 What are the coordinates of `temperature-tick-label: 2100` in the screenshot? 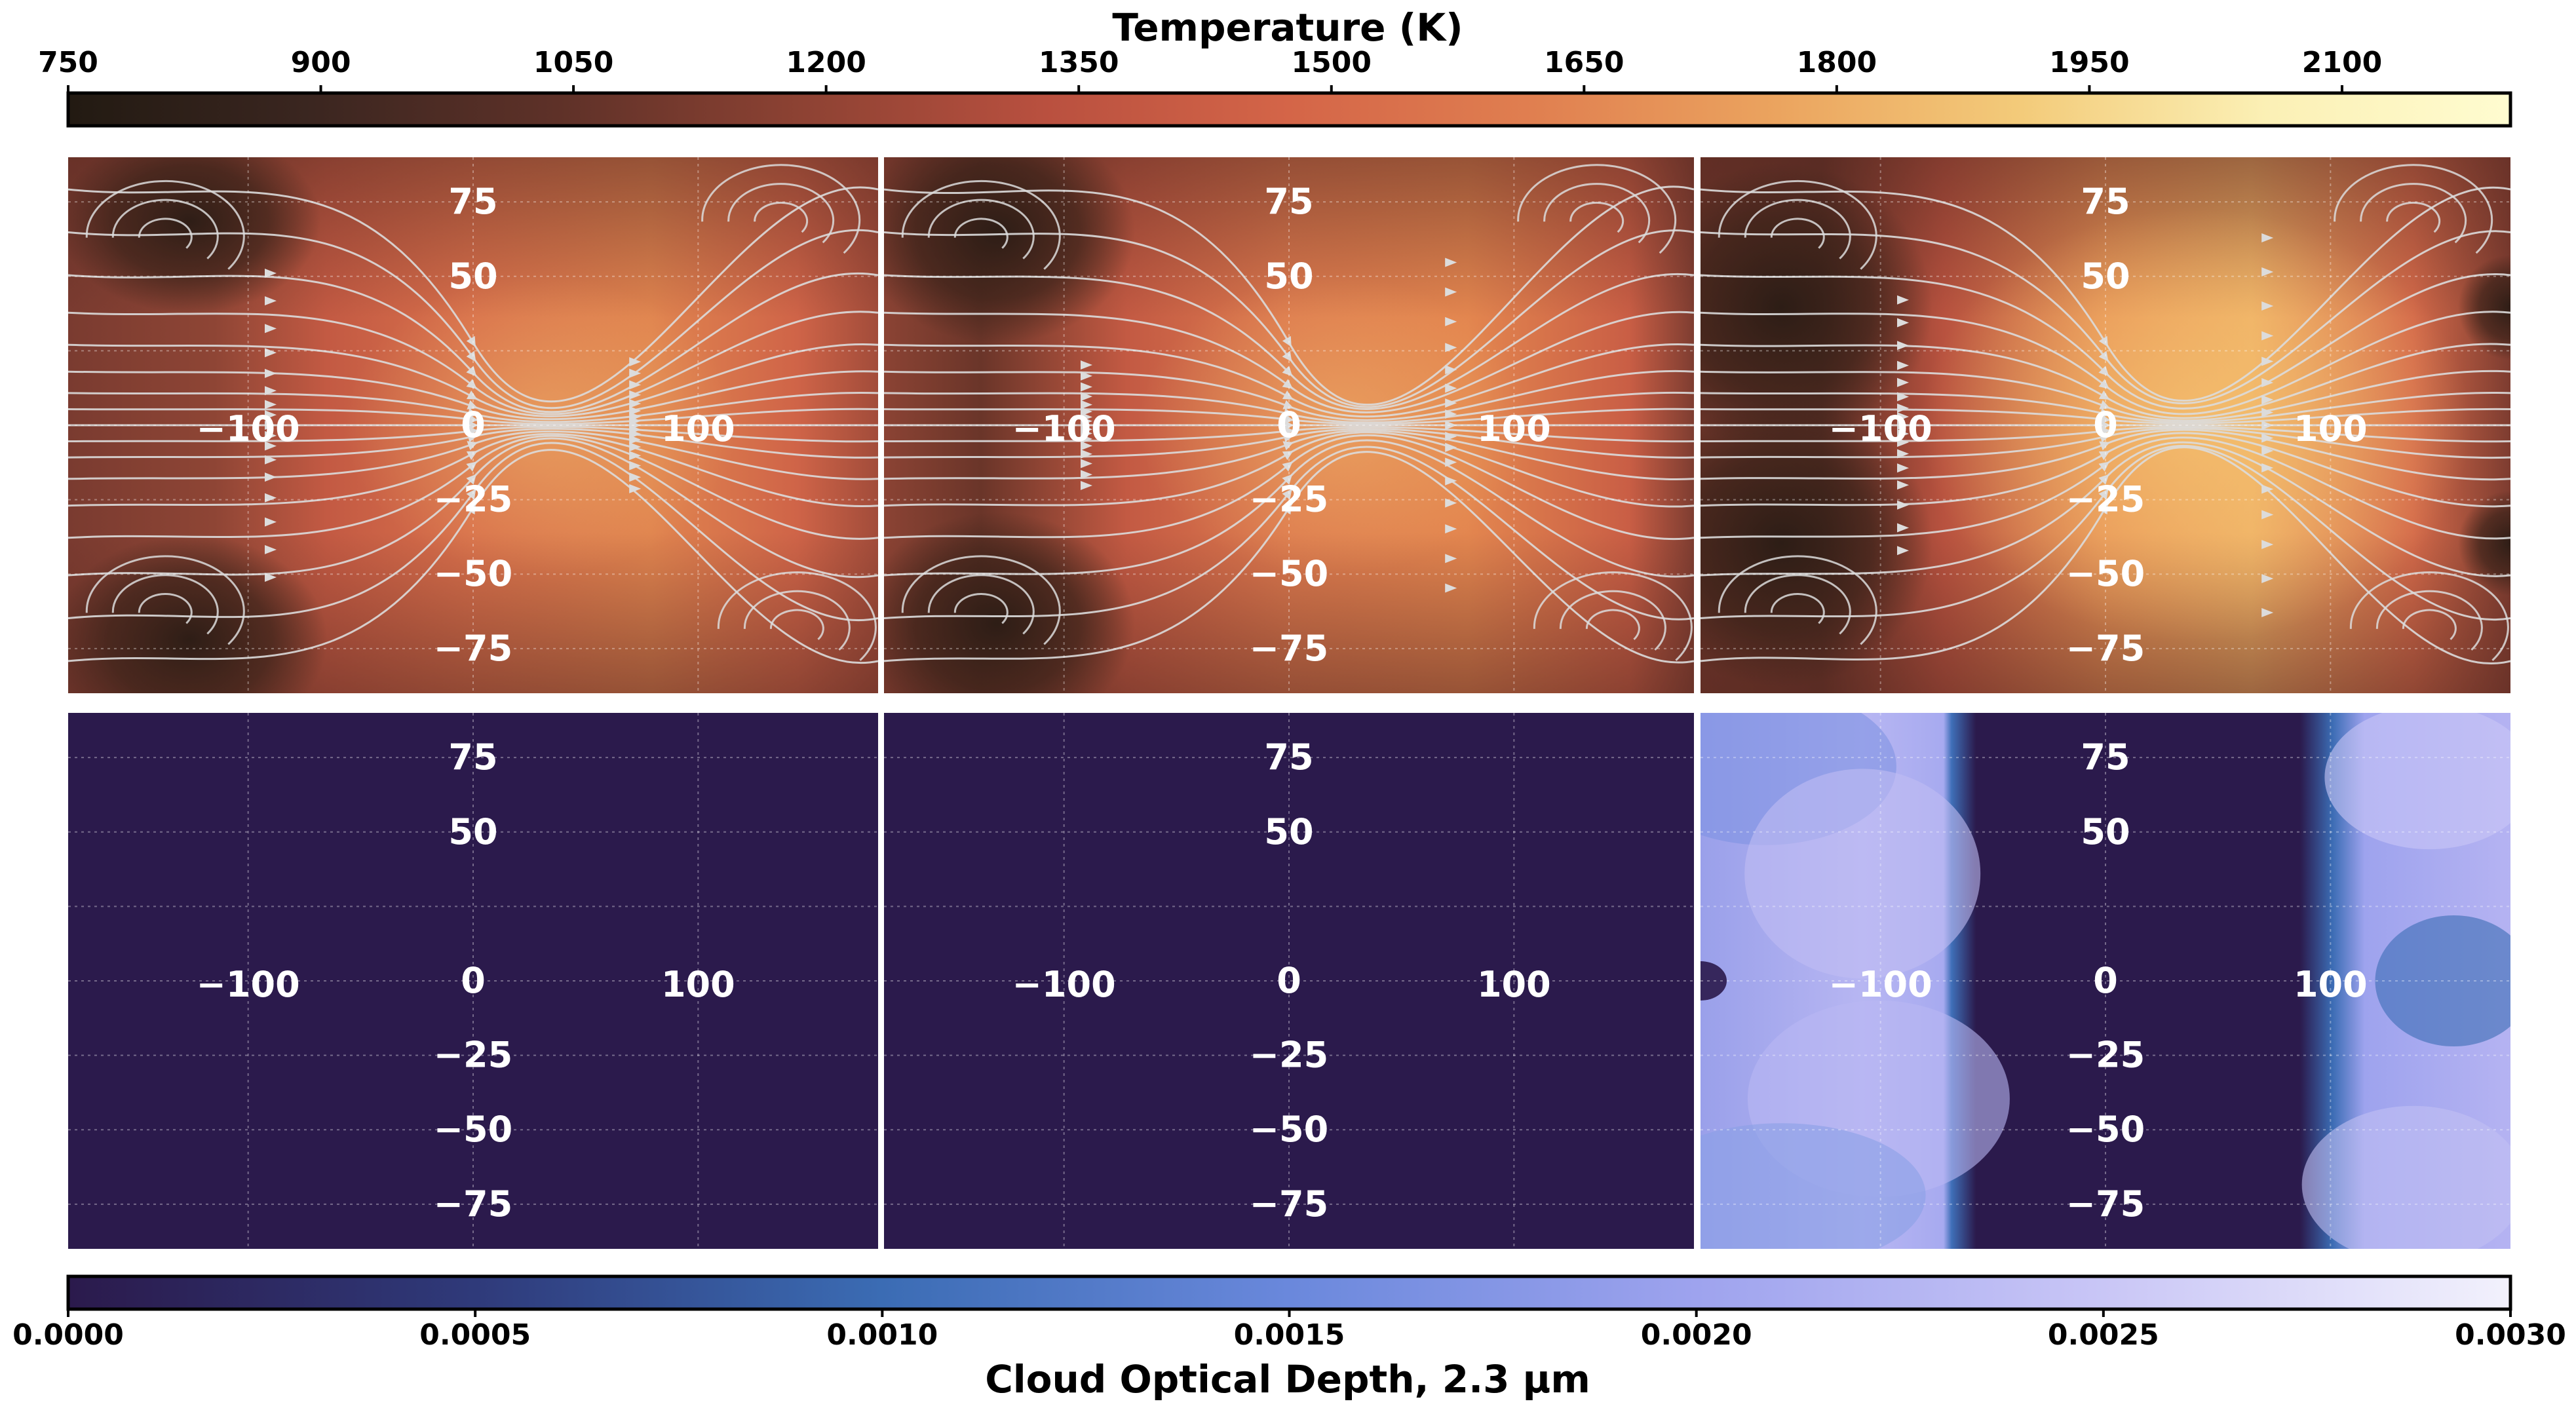 It's located at (2342, 62).